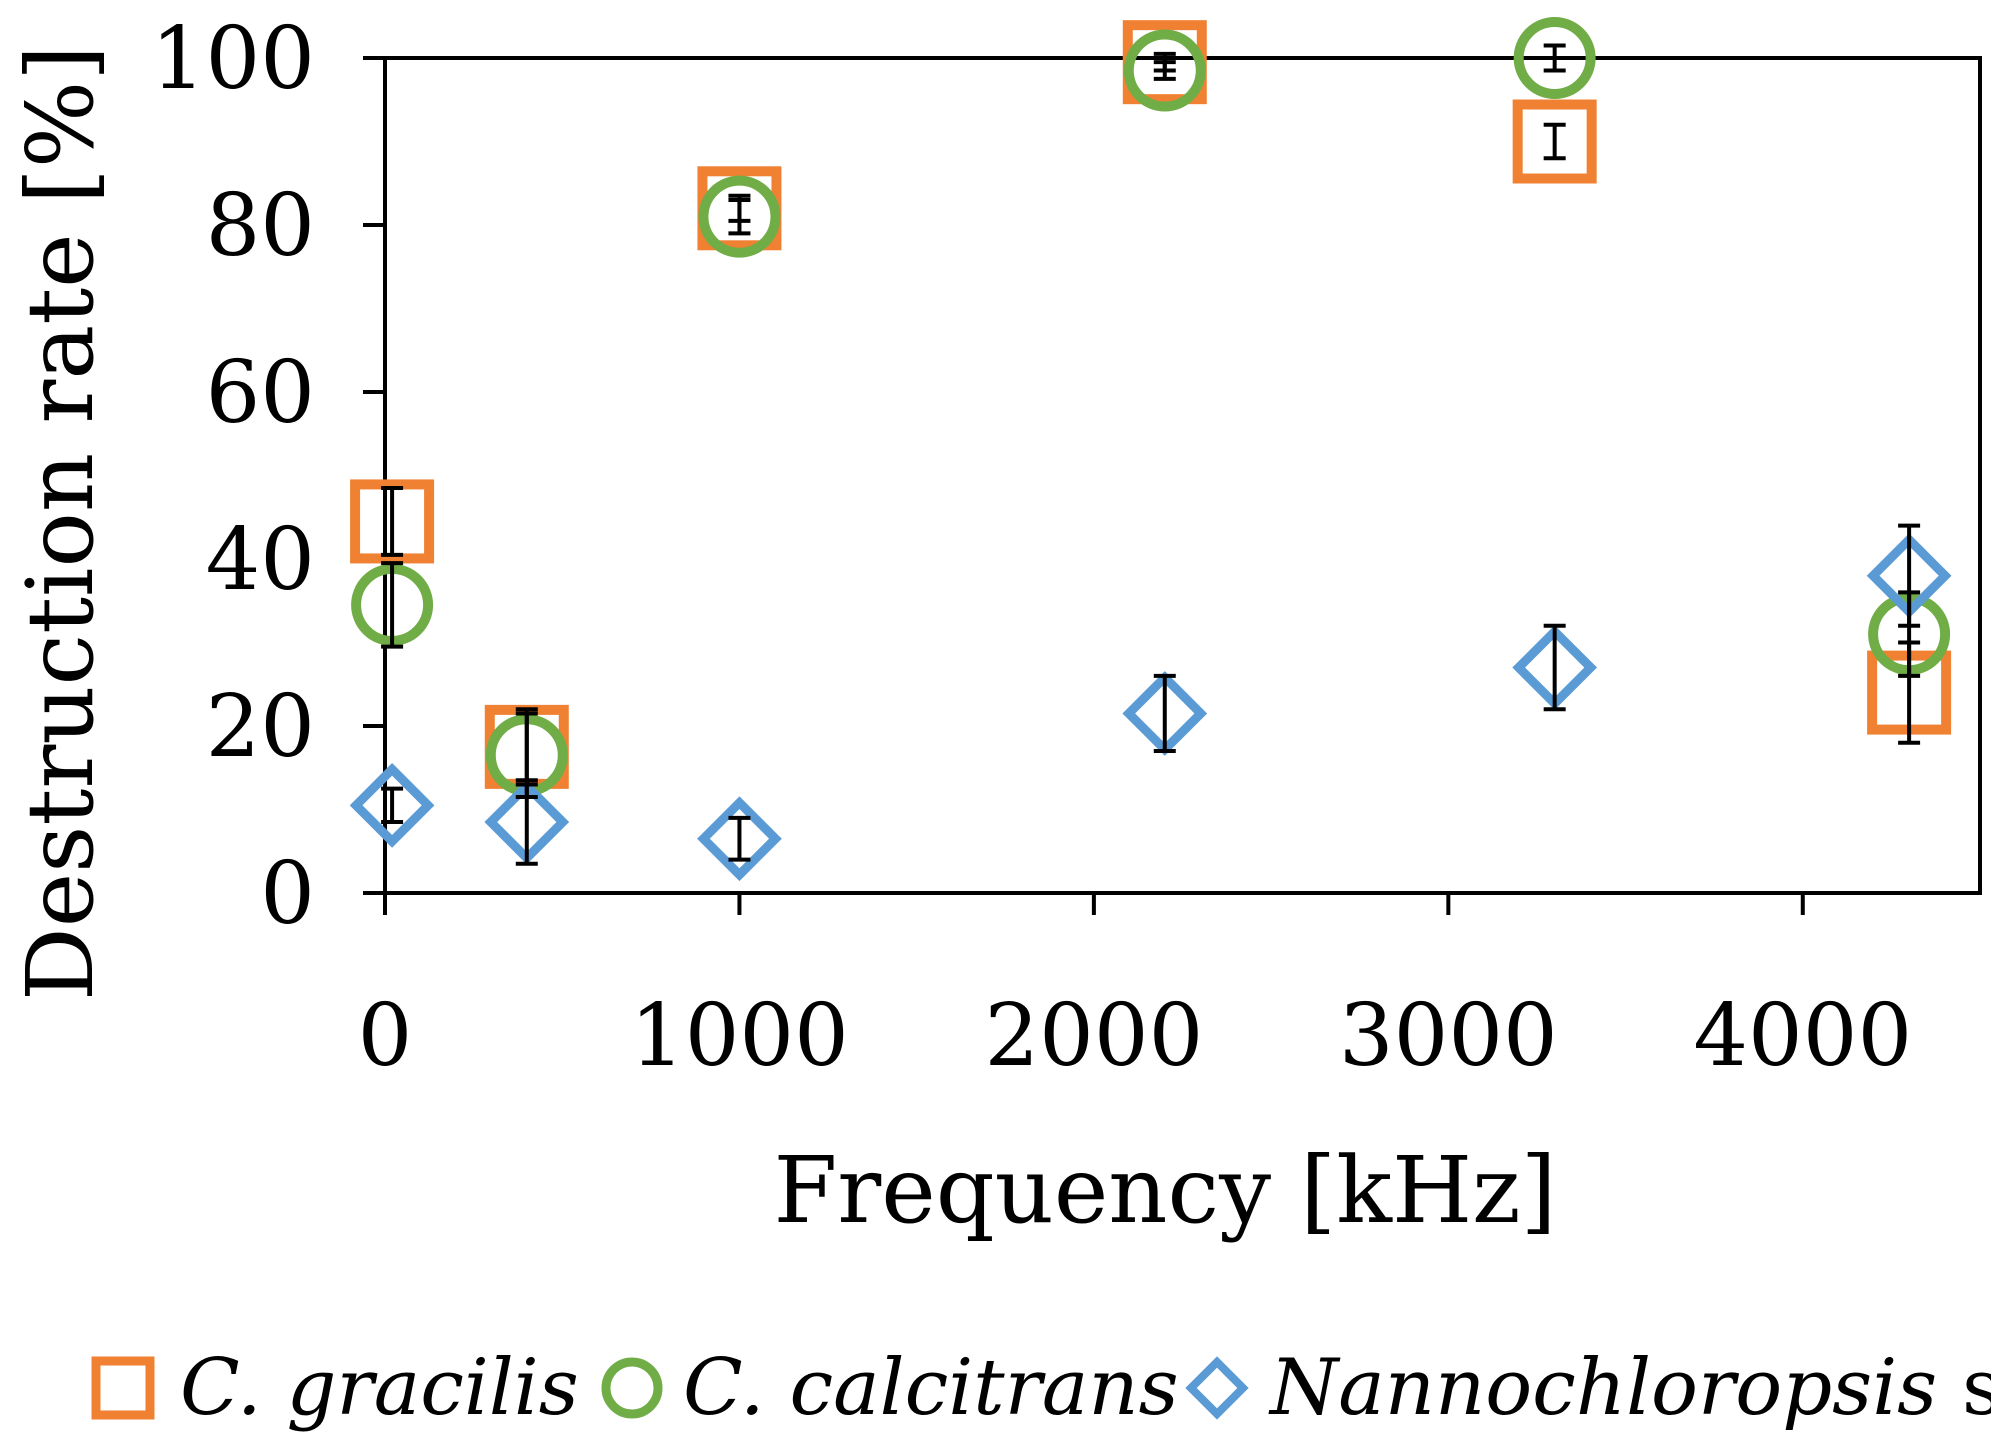 Image resolution: width=1991 pixels, height=1449 pixels. Describe the element at coordinates (233, 59) in the screenshot. I see `y-tick-label: 100` at that location.